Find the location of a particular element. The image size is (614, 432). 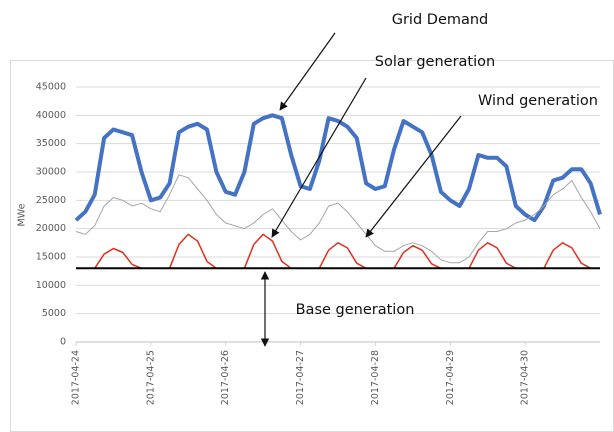

x-tick-label: 2017-04-29 is located at coordinates (450, 377).